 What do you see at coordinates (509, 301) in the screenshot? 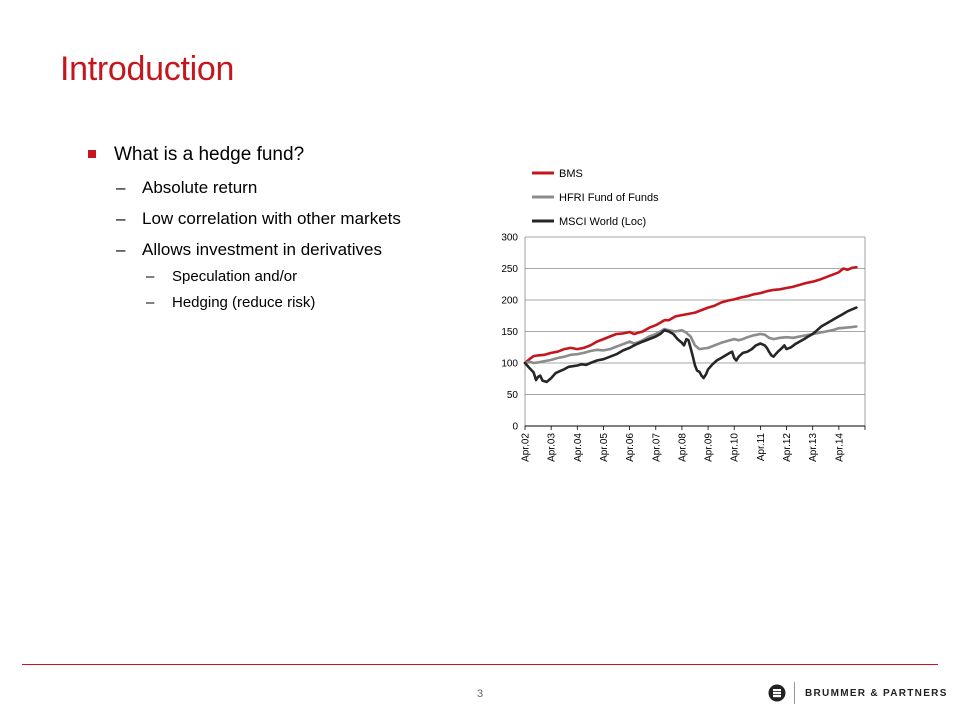
I see `y-tick-label: 200` at bounding box center [509, 301].